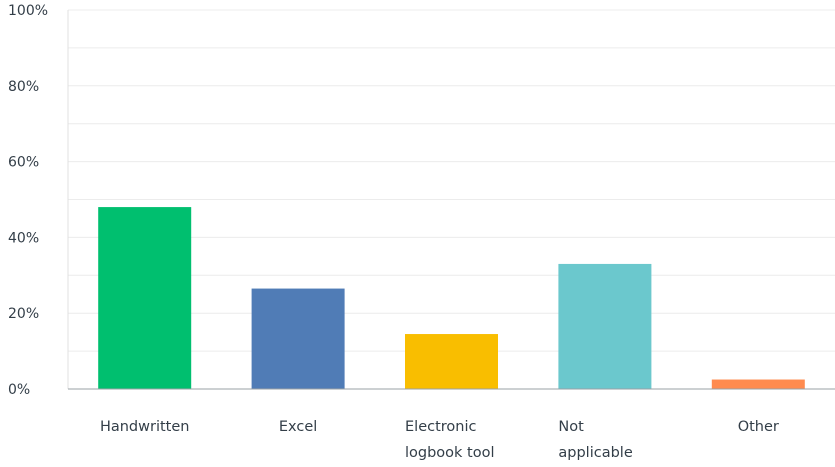 The image size is (835, 467). Describe the element at coordinates (595, 440) in the screenshot. I see `x-category-label: Not applicable` at that location.